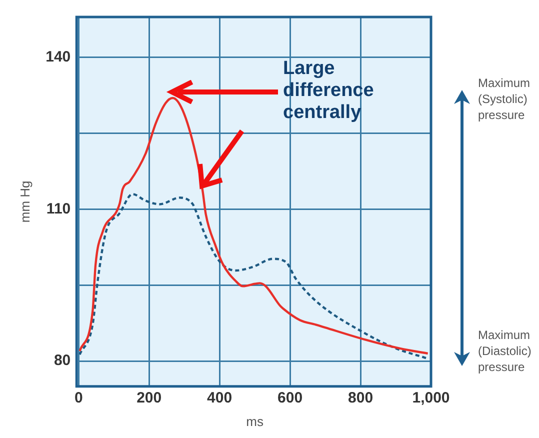  What do you see at coordinates (24, 201) in the screenshot?
I see `y-axis-title: mm Hg` at bounding box center [24, 201].